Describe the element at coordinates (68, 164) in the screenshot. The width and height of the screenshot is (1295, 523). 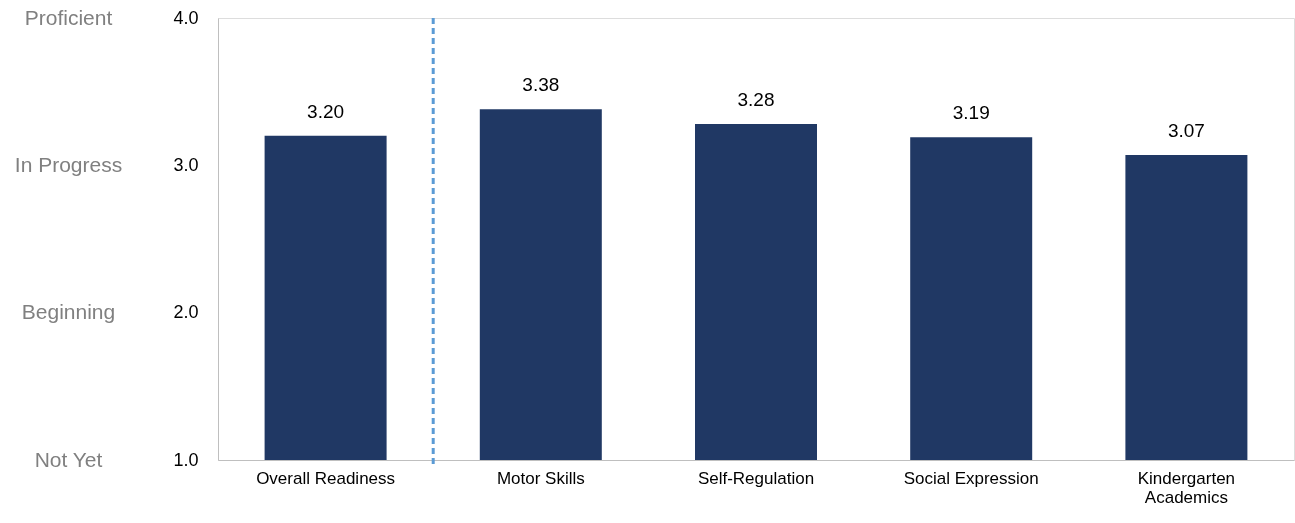
I see `category-label: In Progress` at that location.